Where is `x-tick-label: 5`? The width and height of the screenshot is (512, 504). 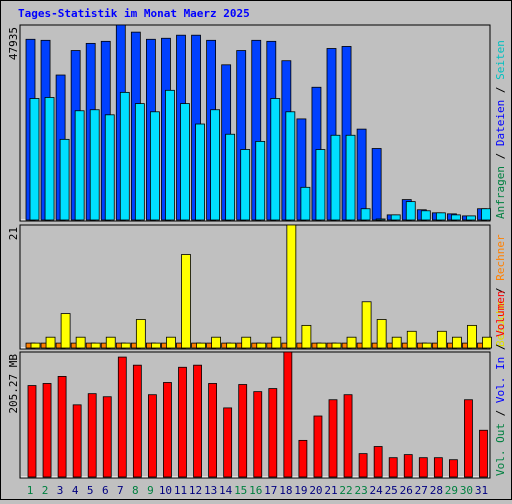 x-tick-label: 5 is located at coordinates (90, 490).